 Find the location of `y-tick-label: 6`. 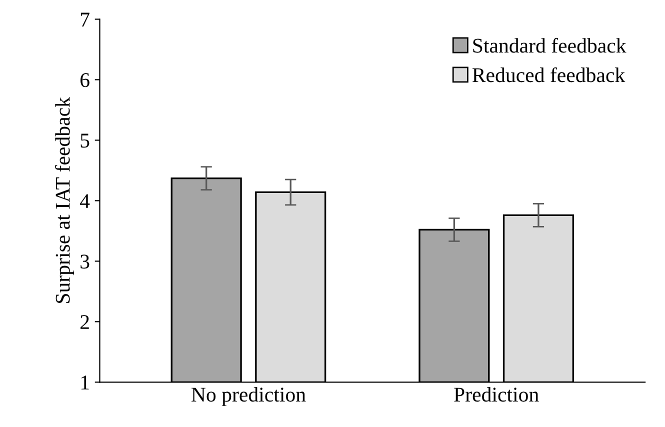

y-tick-label: 6 is located at coordinates (85, 80).